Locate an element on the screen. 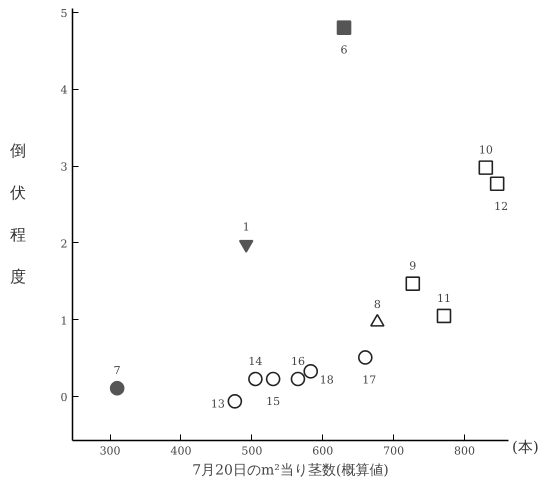 Image resolution: width=554 pixels, height=504 pixels. y-tick-label: 3 is located at coordinates (64, 167).